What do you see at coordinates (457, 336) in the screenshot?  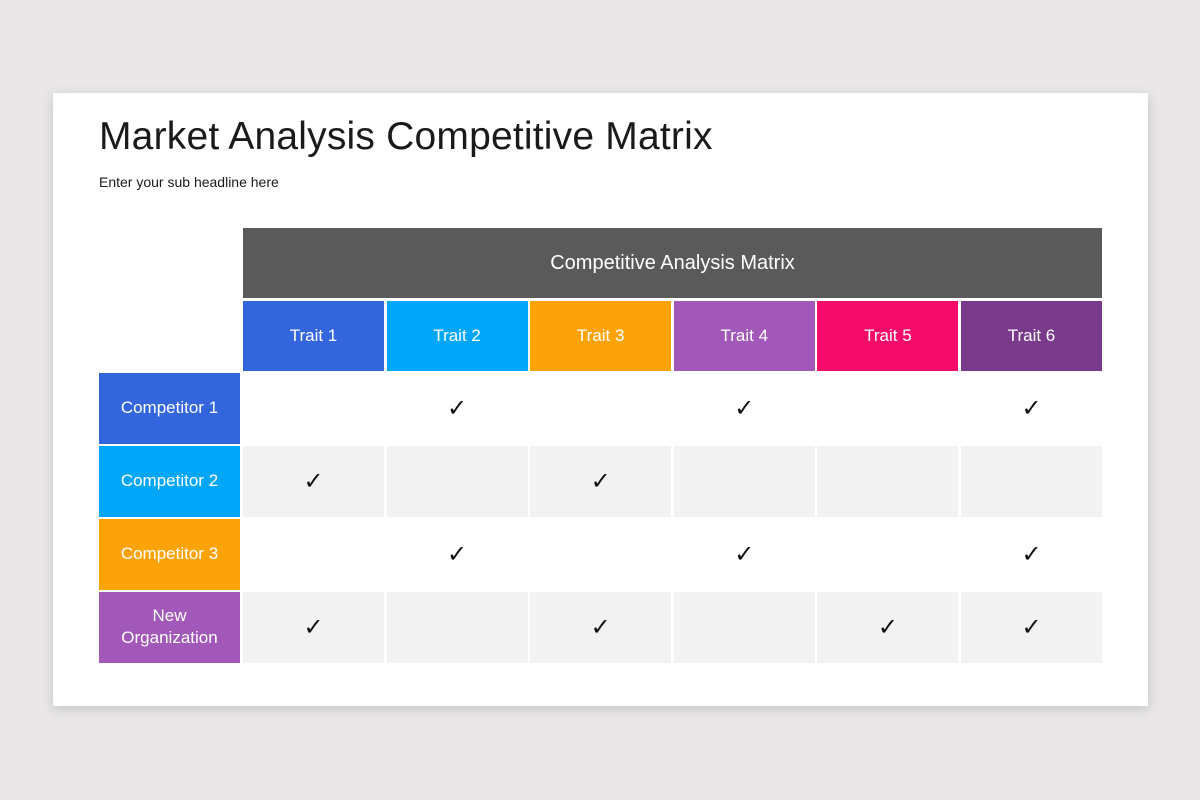 I see `trait-header-2: Trait 2` at bounding box center [457, 336].